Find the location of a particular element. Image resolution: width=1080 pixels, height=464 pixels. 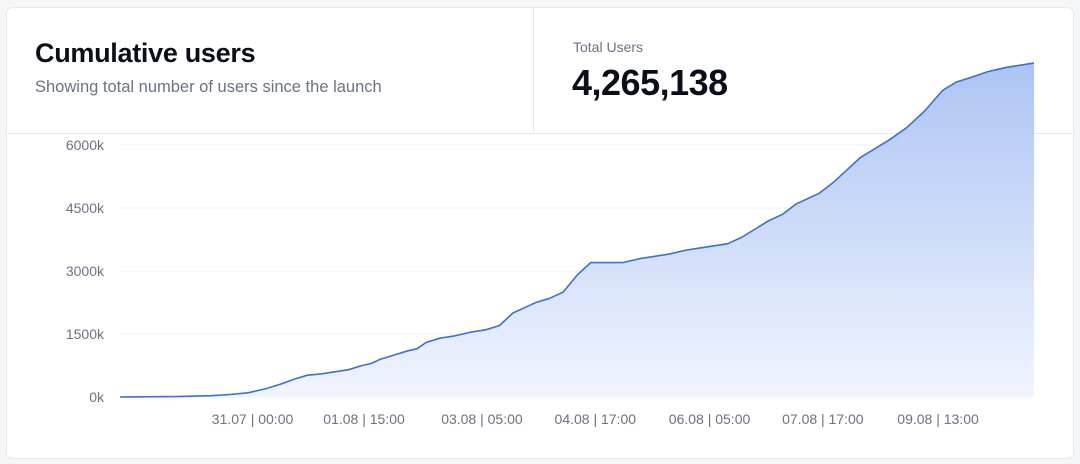

x-tick-label: 31.07 | 00:00 is located at coordinates (253, 419).